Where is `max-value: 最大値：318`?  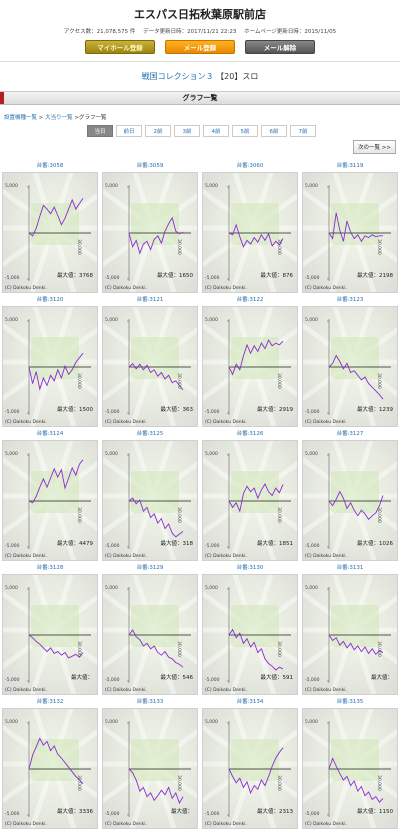
max-value: 最大値：318 is located at coordinates (177, 544).